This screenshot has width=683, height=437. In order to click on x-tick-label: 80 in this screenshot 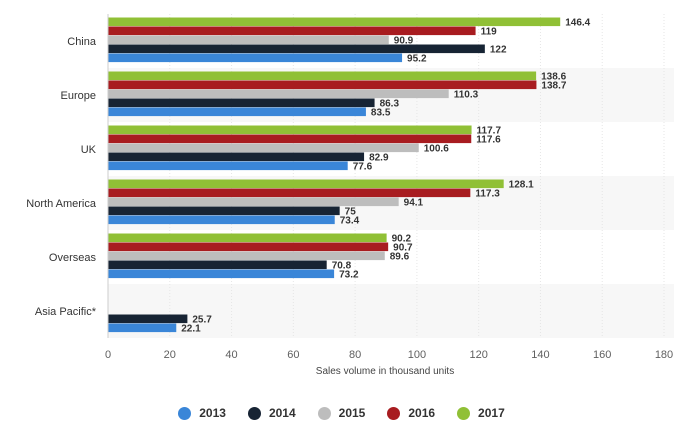, I will do `click(355, 355)`.